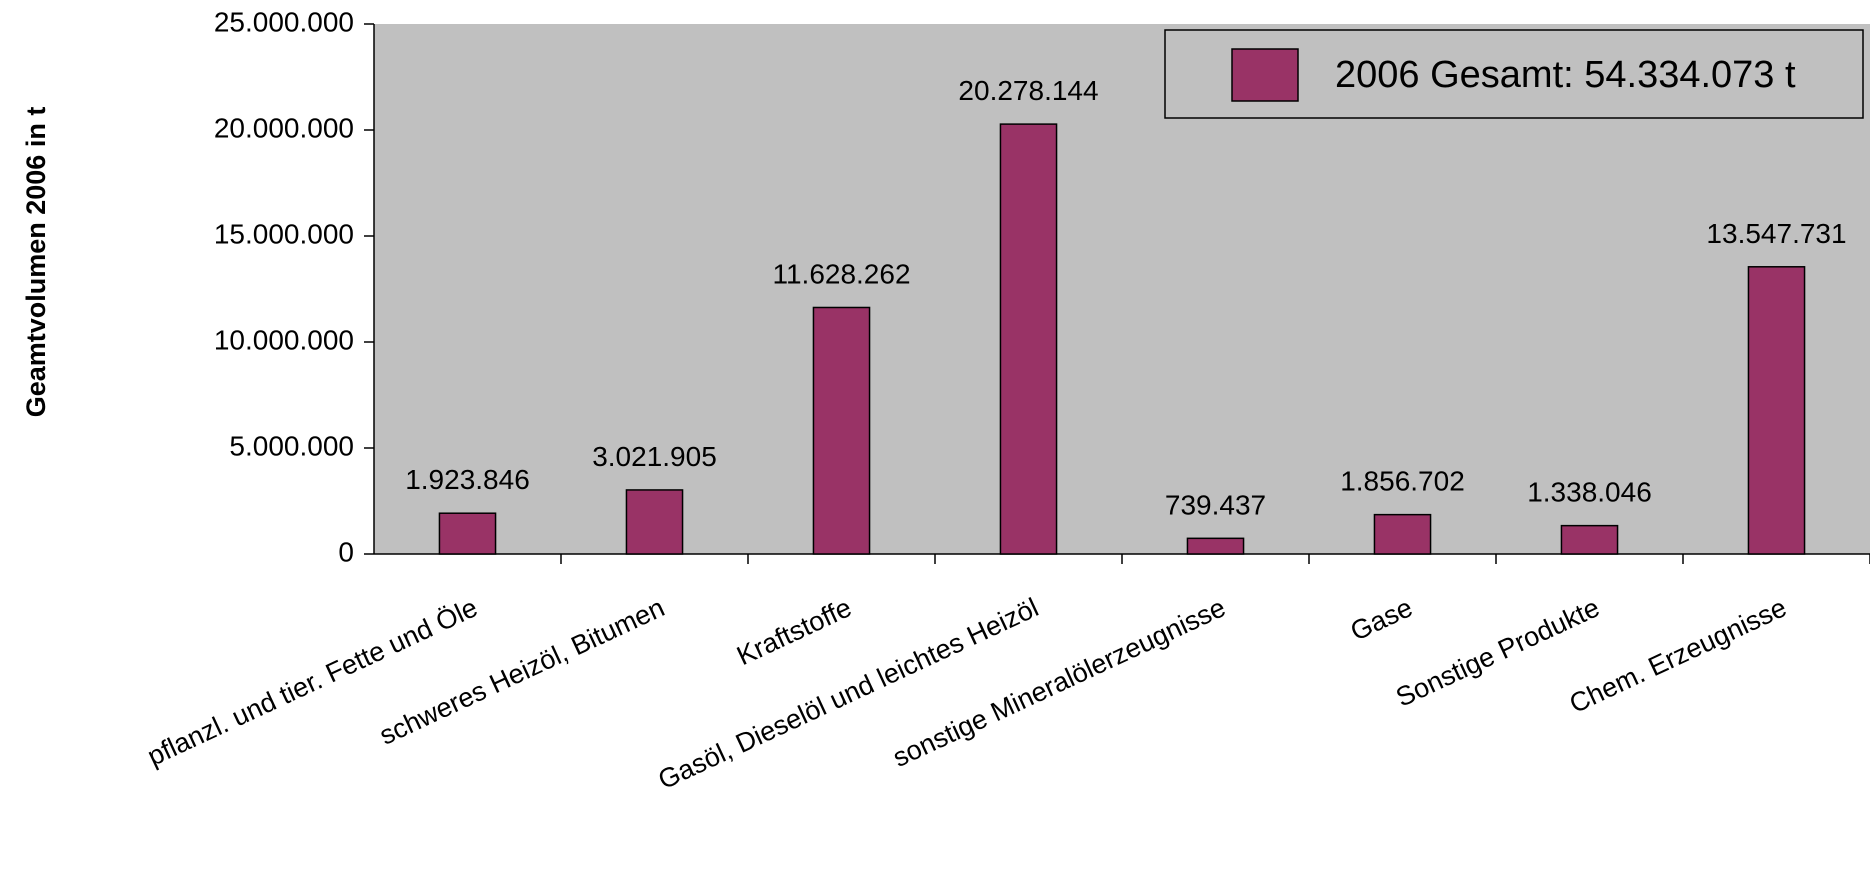  What do you see at coordinates (1215, 504) in the screenshot?
I see `data-label: 739.437` at bounding box center [1215, 504].